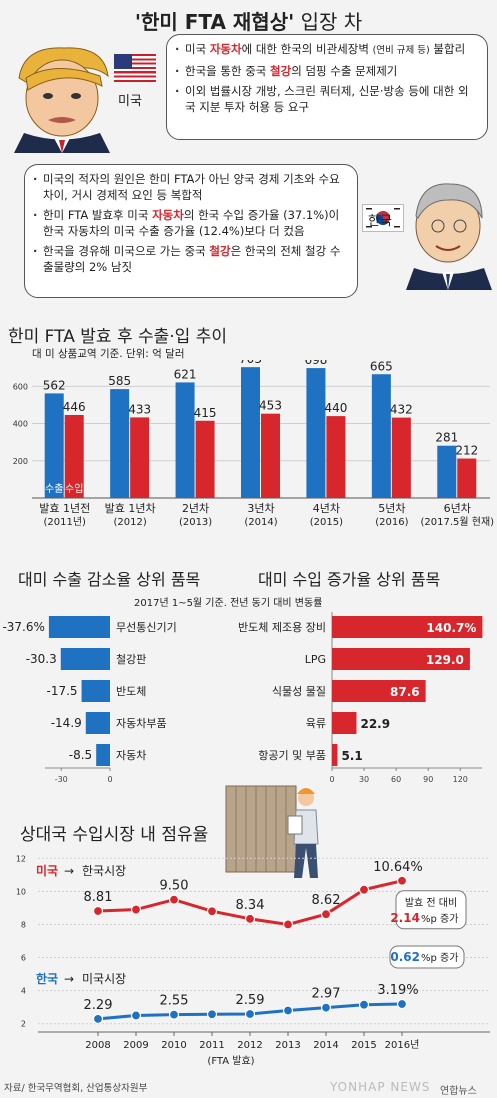  Describe the element at coordinates (135, 1045) in the screenshot. I see `x-tick-label: 2009` at that location.